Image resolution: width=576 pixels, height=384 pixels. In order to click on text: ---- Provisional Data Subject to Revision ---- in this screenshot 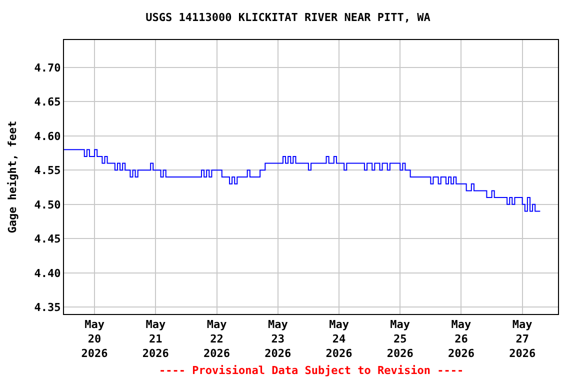, I will do `click(311, 370)`.